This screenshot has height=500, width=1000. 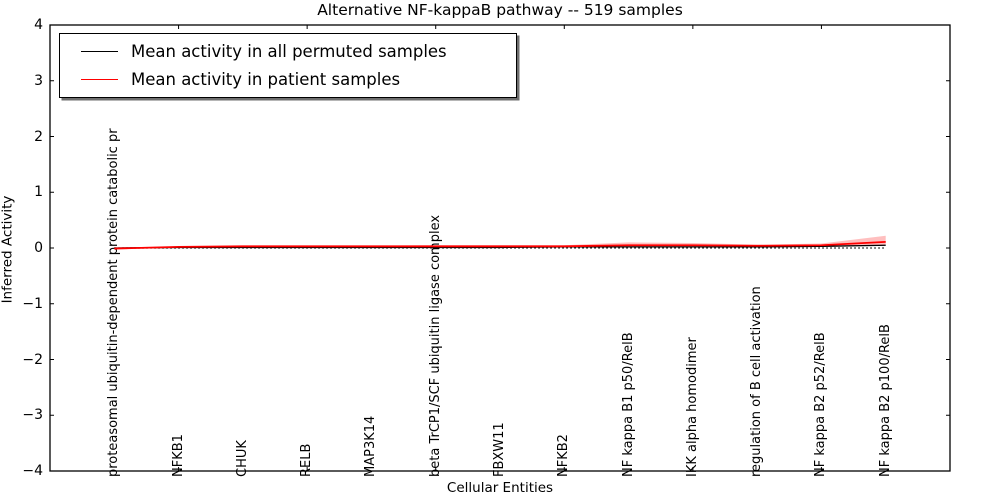 I want to click on y-tick-label: −2, so click(x=32, y=359).